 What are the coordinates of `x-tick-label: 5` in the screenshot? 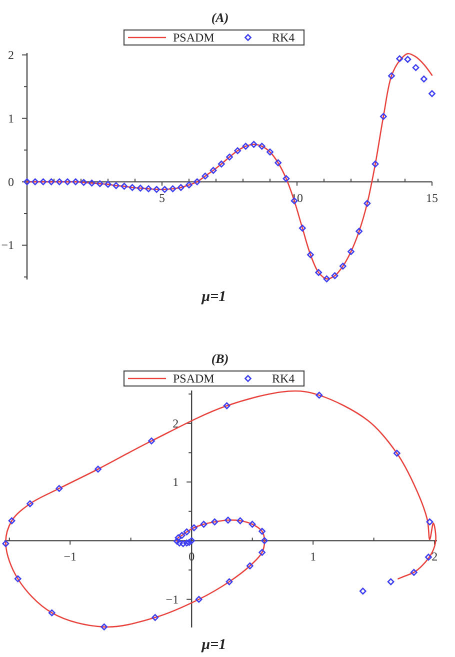 It's located at (162, 197).